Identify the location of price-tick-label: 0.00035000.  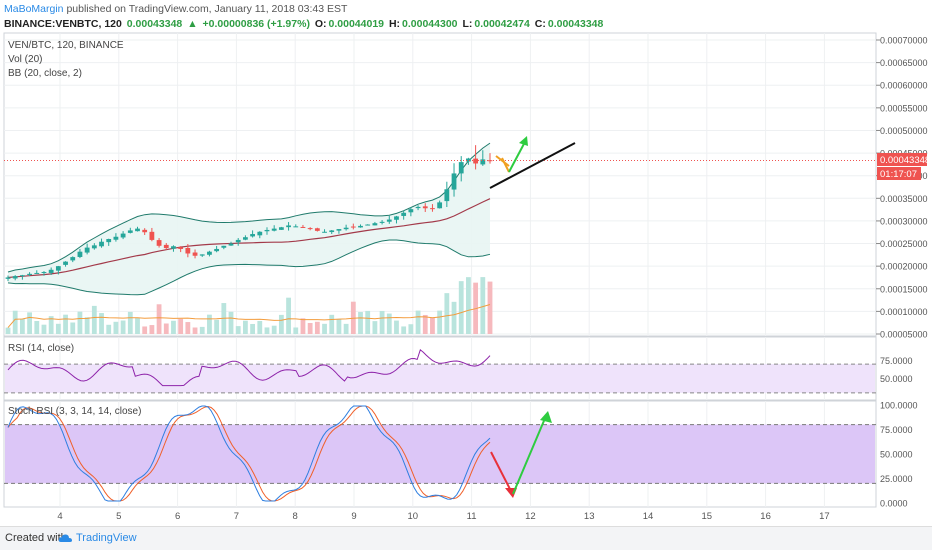
(904, 199).